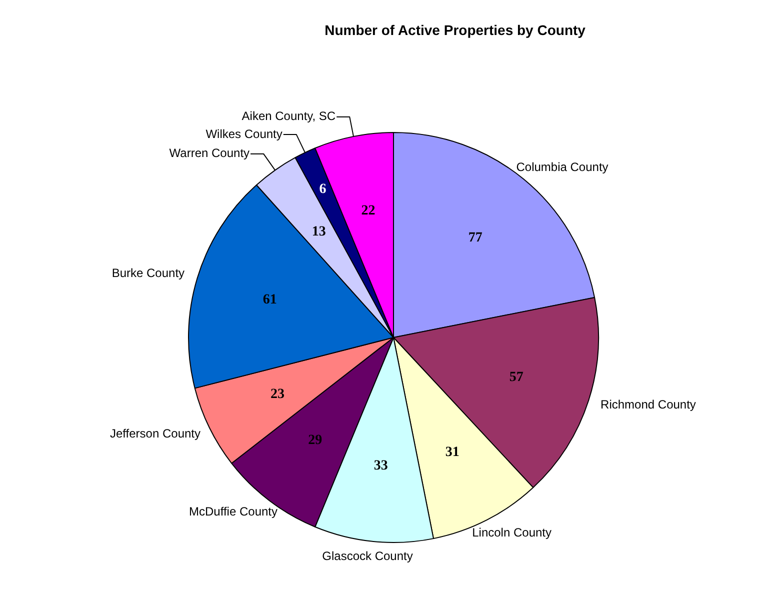  What do you see at coordinates (277, 394) in the screenshot?
I see `data-label: 23` at bounding box center [277, 394].